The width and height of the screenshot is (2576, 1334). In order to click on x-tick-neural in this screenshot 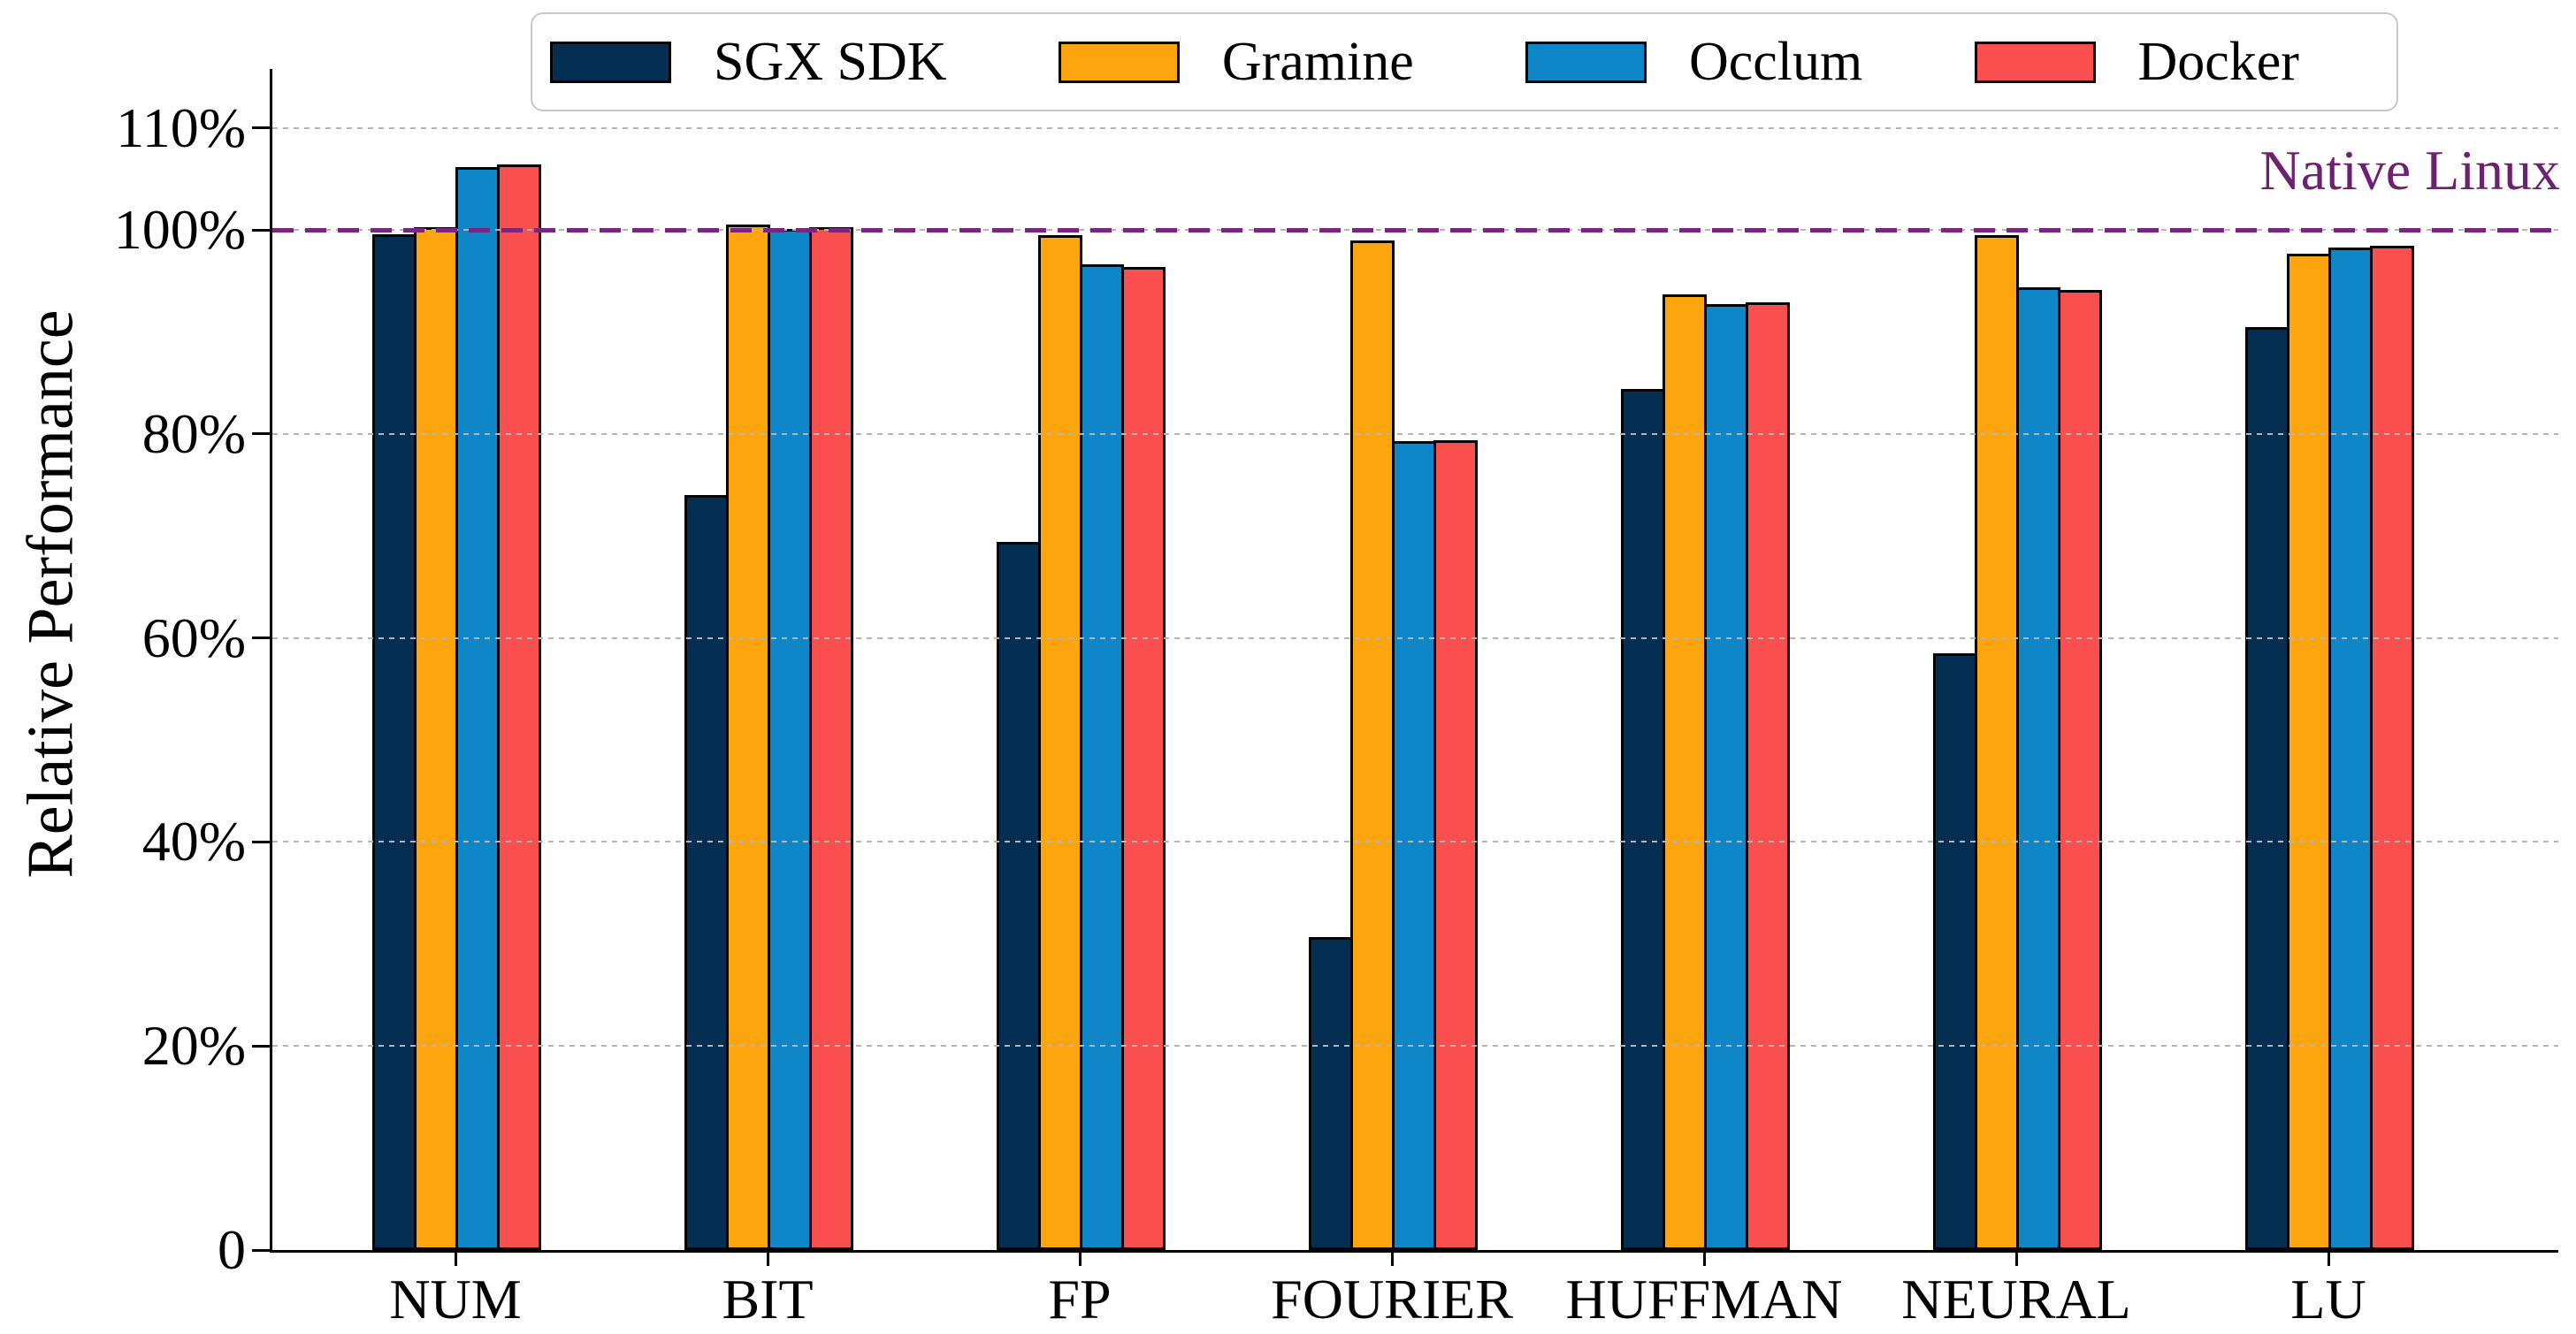, I will do `click(2016, 1258)`.